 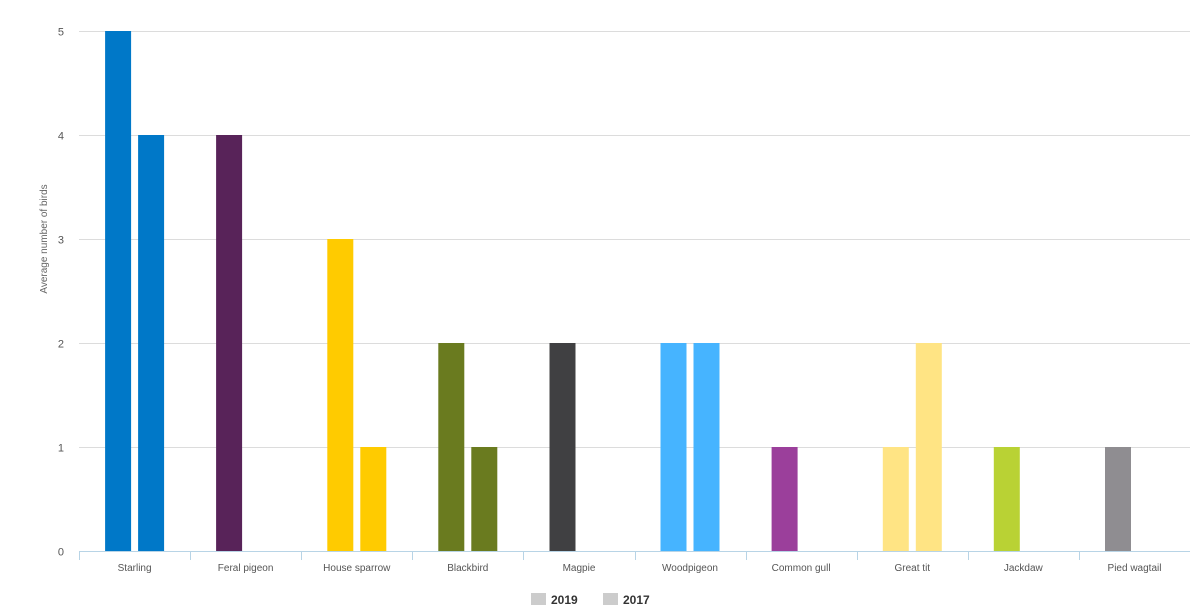 What do you see at coordinates (1006, 499) in the screenshot?
I see `bar-jackdaw-2019` at bounding box center [1006, 499].